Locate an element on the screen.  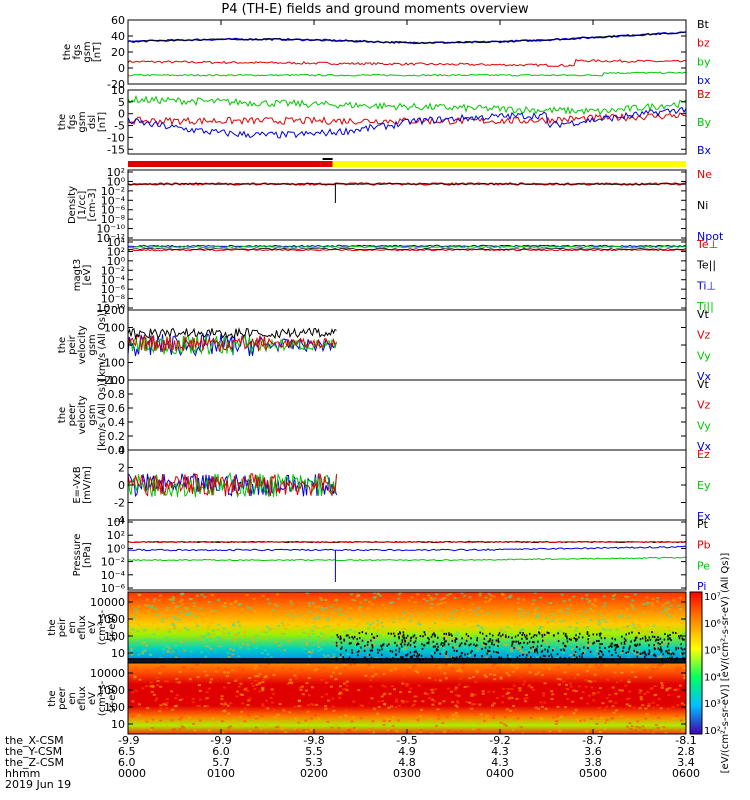
x-tick-time: 0400 is located at coordinates (500, 773).